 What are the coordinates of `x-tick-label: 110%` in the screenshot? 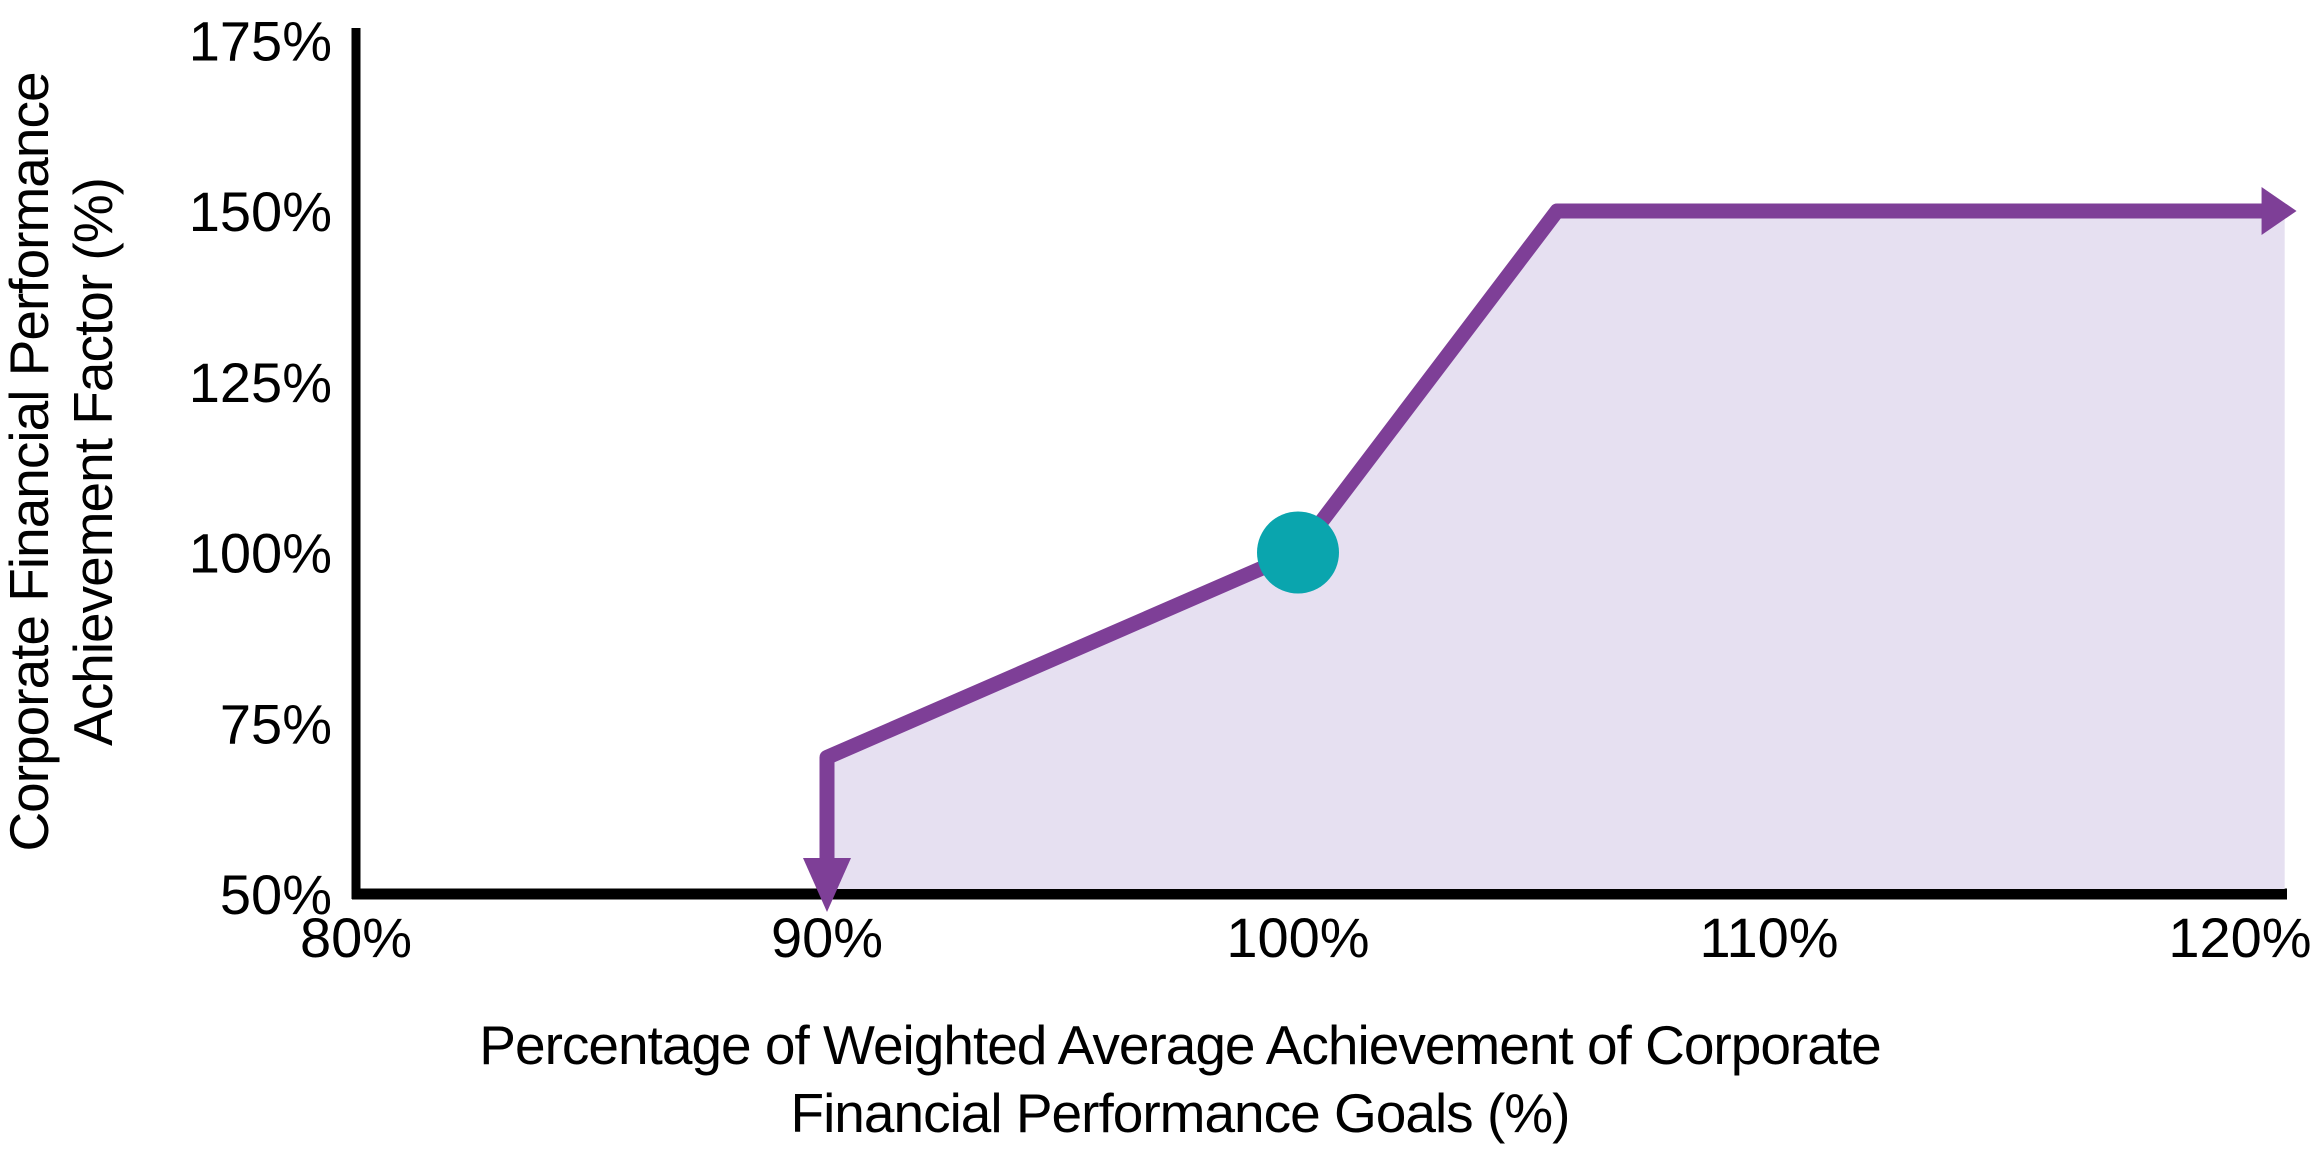 It's located at (1768, 937).